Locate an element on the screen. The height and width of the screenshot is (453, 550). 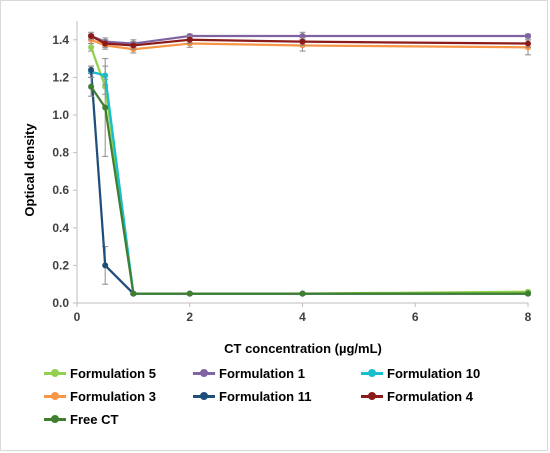
x-tick-label: 2 is located at coordinates (189, 317).